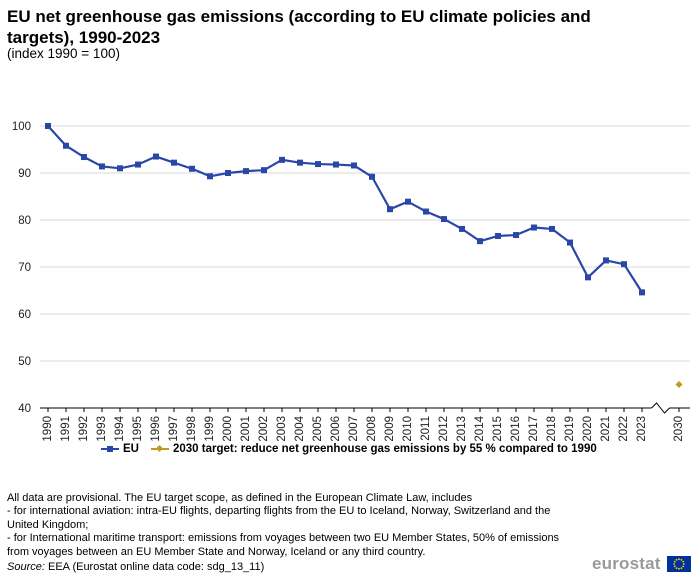  Describe the element at coordinates (110, 449) in the screenshot. I see `legend-eu-line-icon` at that location.